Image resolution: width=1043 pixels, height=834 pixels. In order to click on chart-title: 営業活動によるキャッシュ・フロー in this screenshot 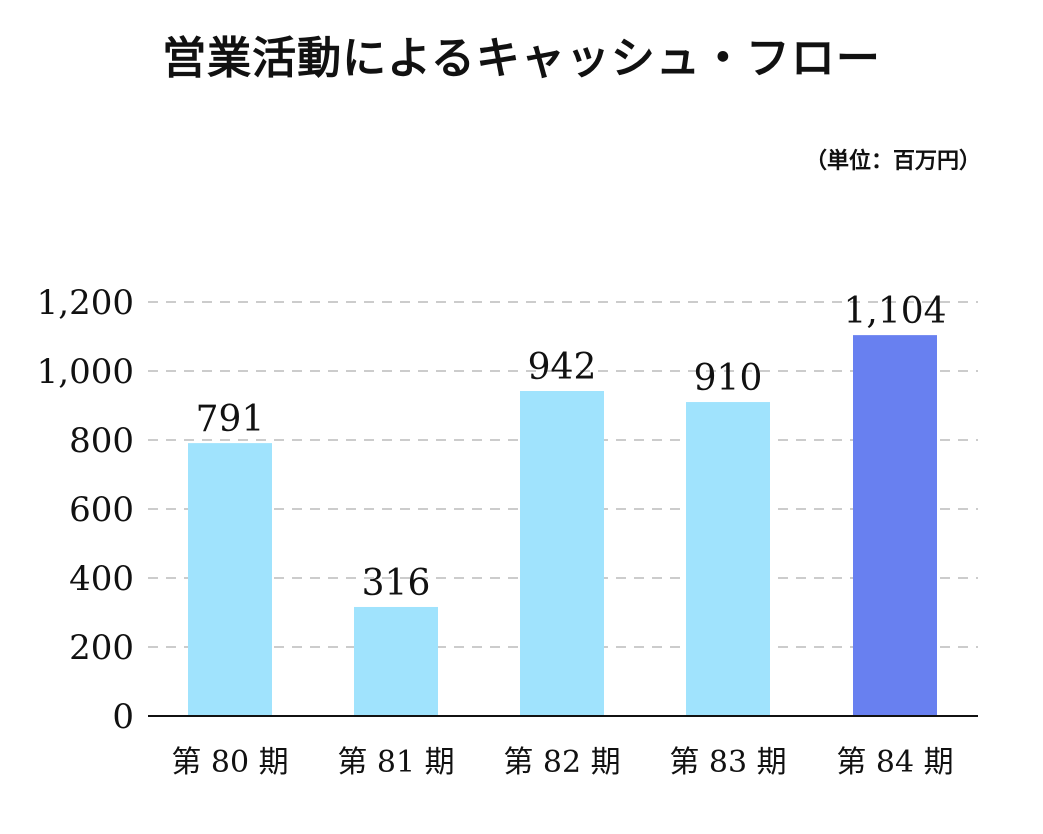, I will do `click(521, 58)`.